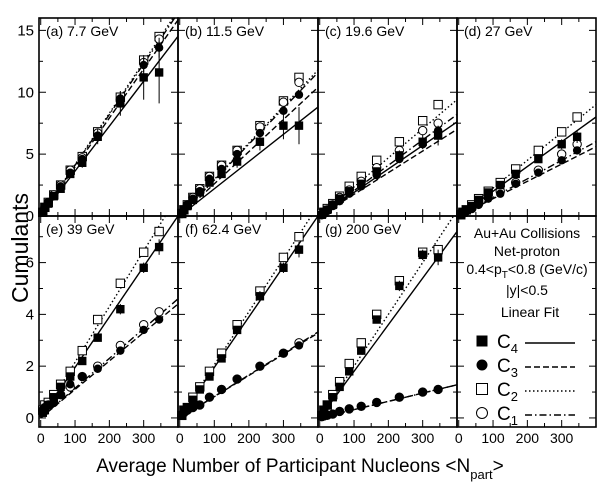  Describe the element at coordinates (527, 290) in the screenshot. I see `info-line-4: |y|<0.5` at that location.